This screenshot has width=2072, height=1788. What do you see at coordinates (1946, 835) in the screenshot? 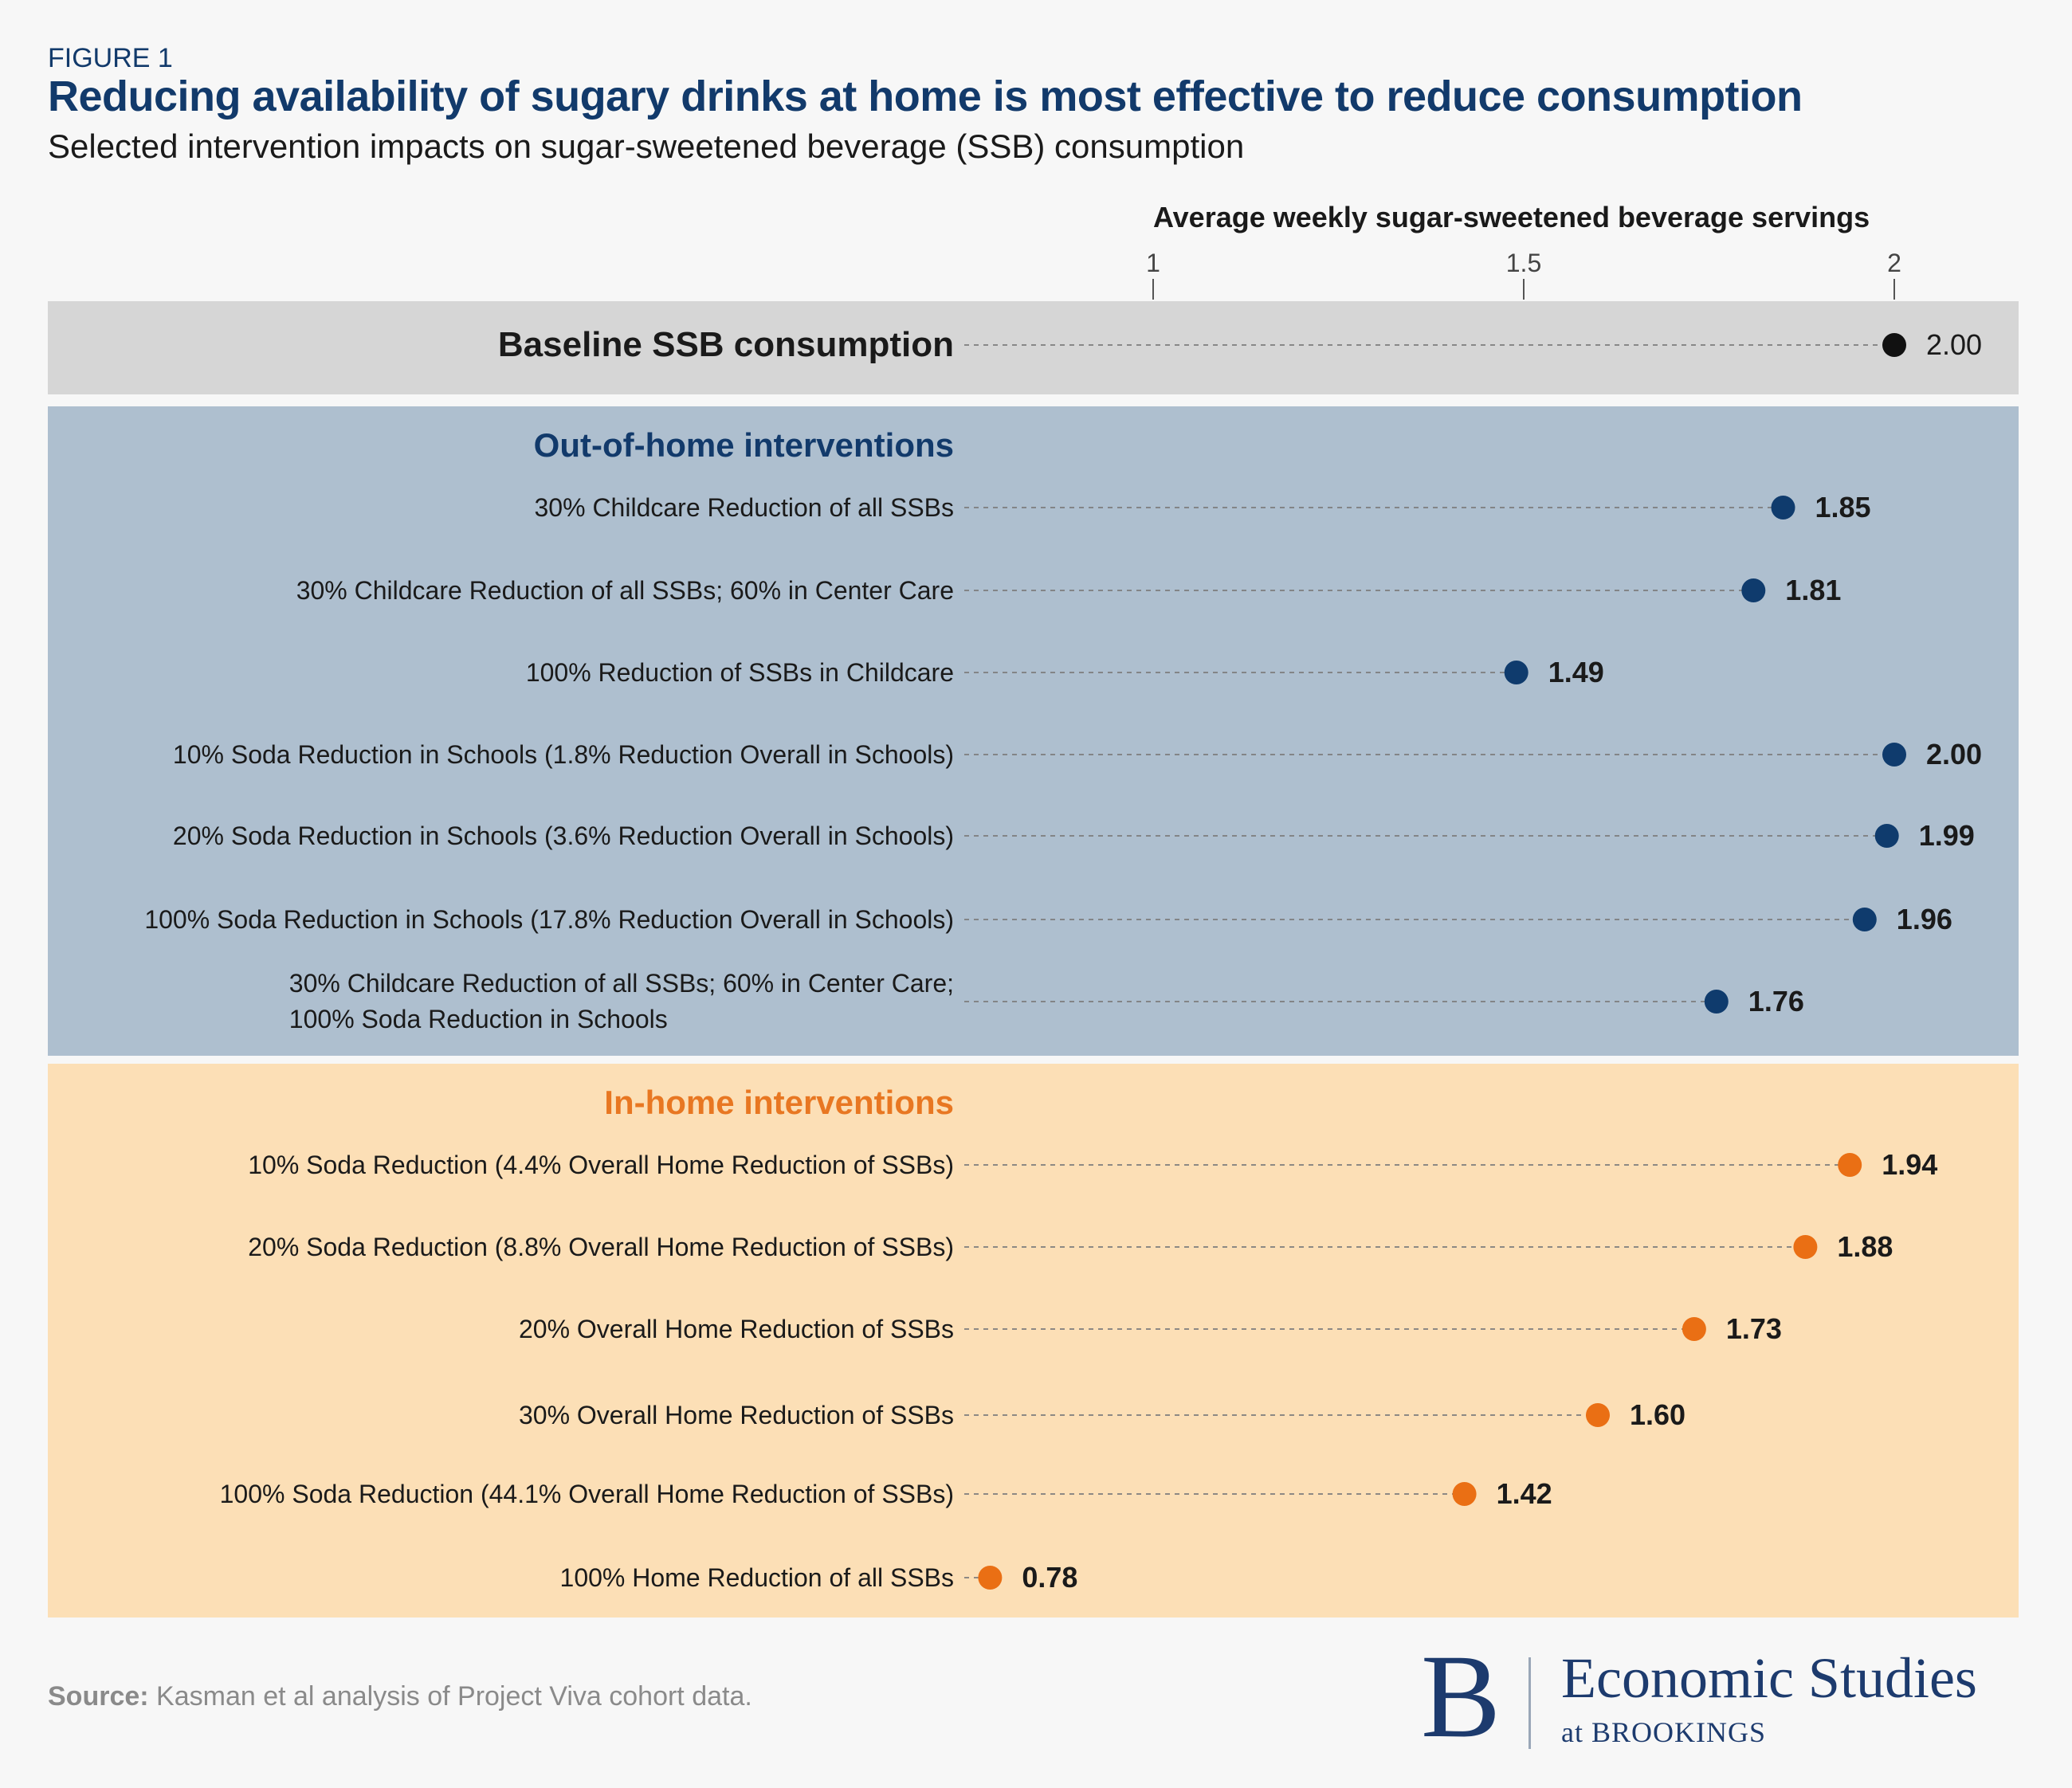
I see `out-of-home-row-5-value: 1.99` at bounding box center [1946, 835].